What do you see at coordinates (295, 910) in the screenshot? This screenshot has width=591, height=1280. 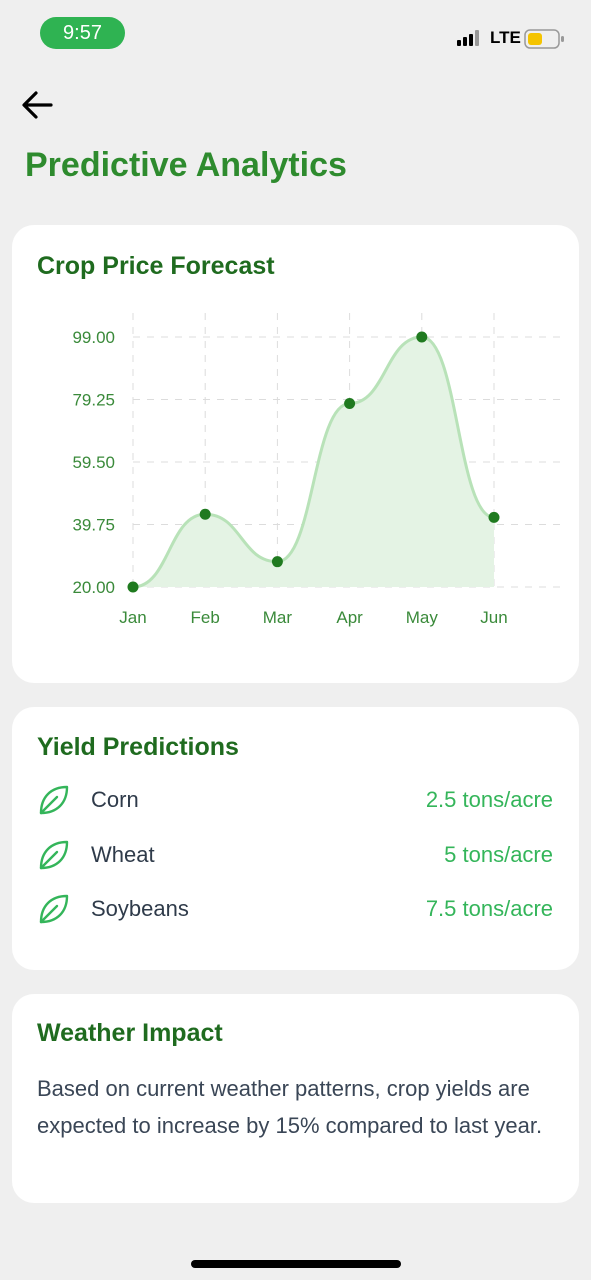 I see `yield-row-soybeans: Soybeans 7.5 tons/acre` at bounding box center [295, 910].